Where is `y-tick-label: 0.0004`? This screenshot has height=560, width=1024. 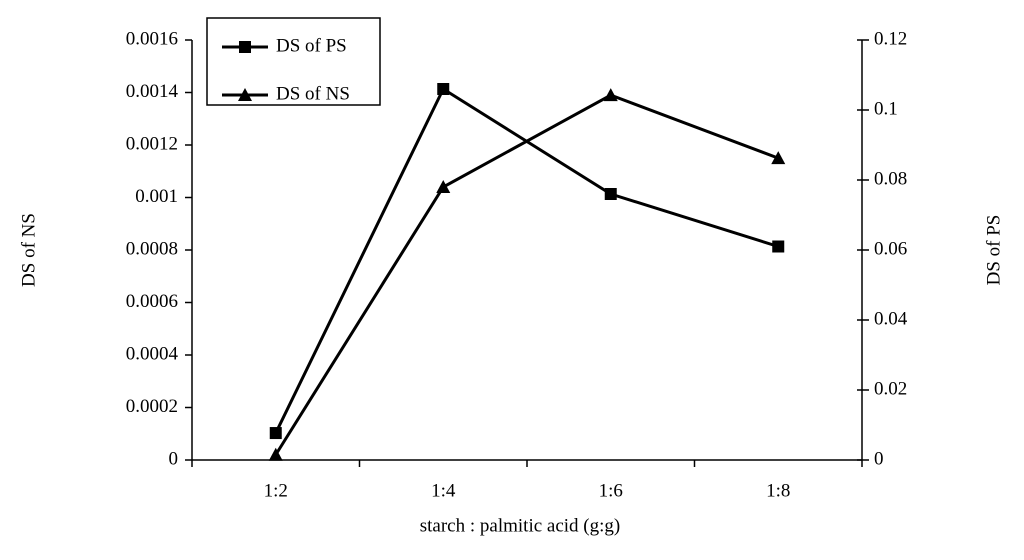 y-tick-label: 0.0004 is located at coordinates (152, 353).